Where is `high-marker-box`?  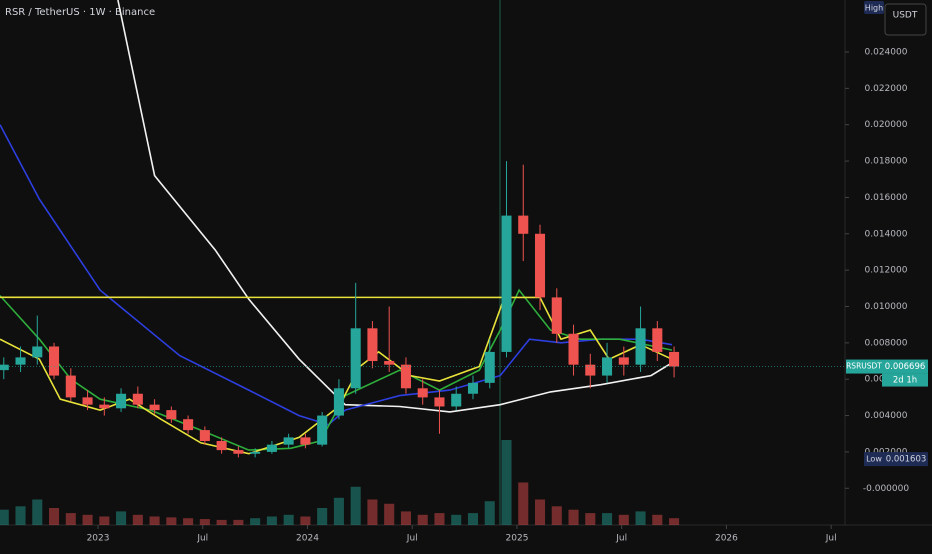 high-marker-box is located at coordinates (874, 7).